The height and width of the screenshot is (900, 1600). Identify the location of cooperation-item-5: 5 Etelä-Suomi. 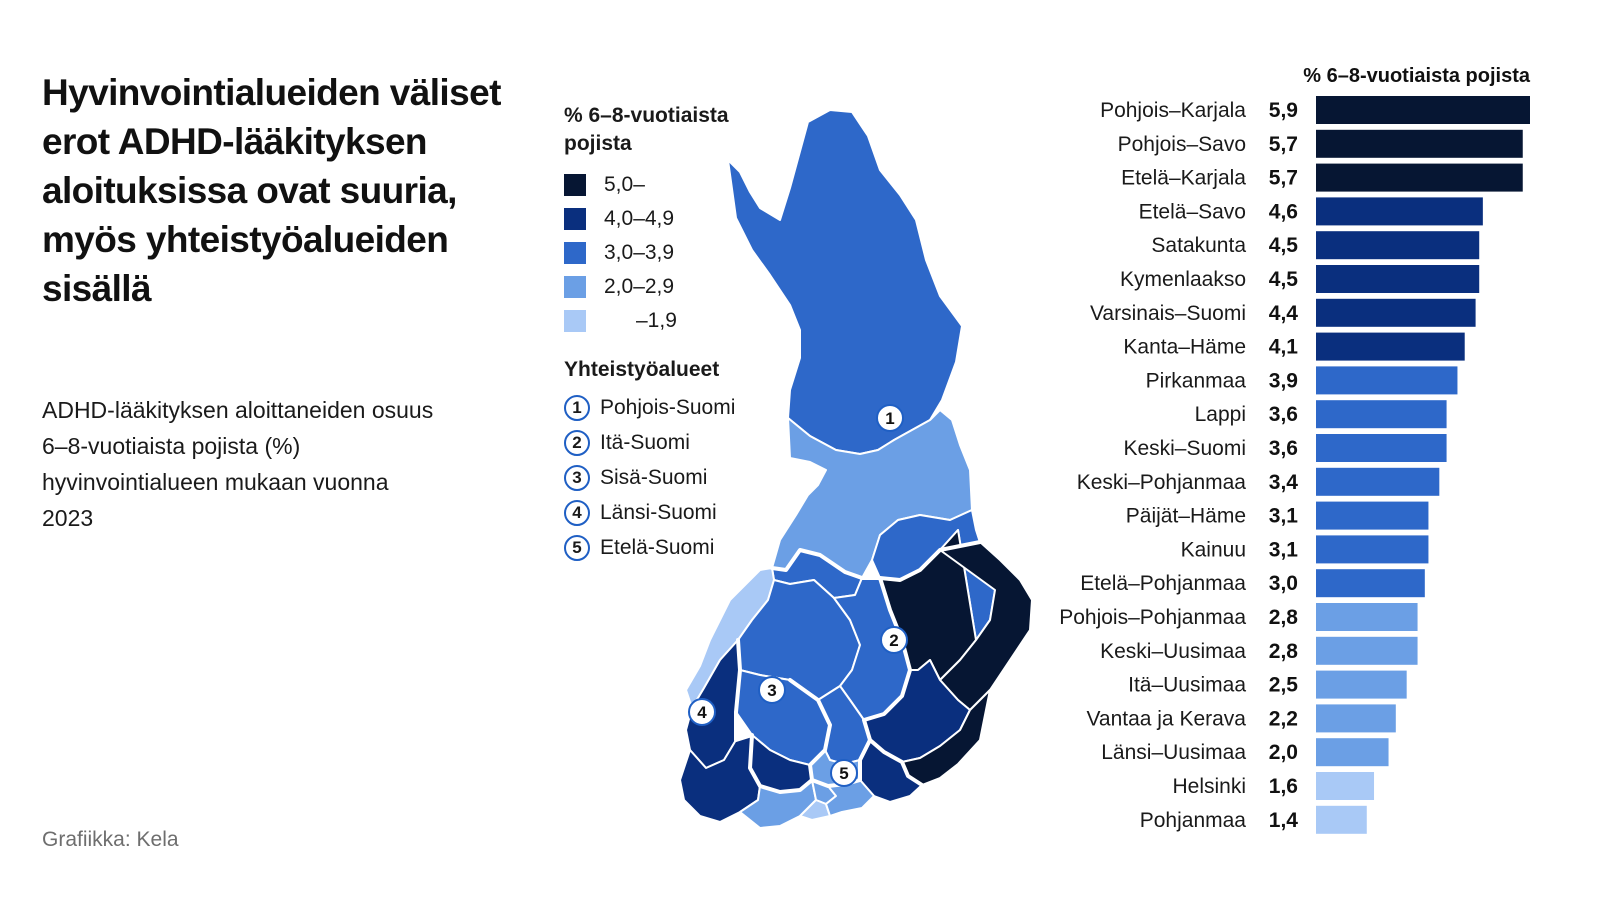
(679, 547).